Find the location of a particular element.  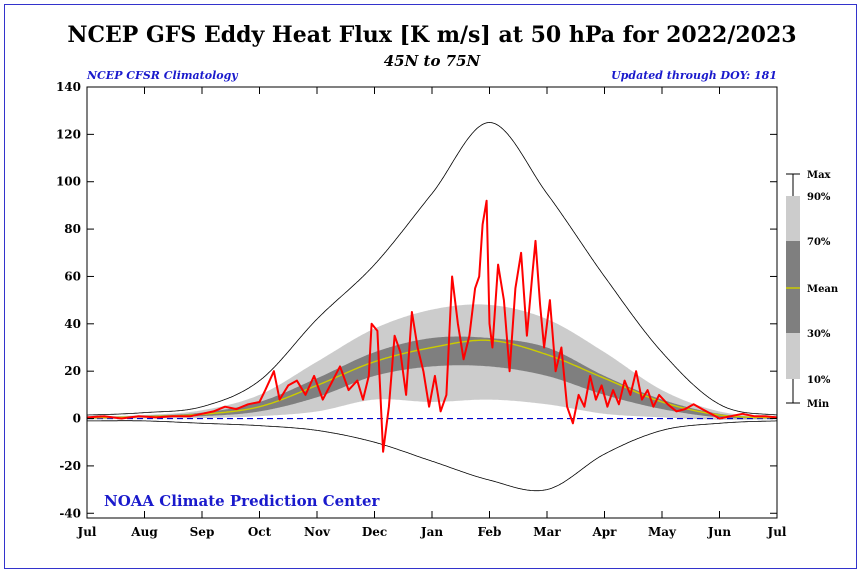

legend-label: 70% is located at coordinates (819, 242).